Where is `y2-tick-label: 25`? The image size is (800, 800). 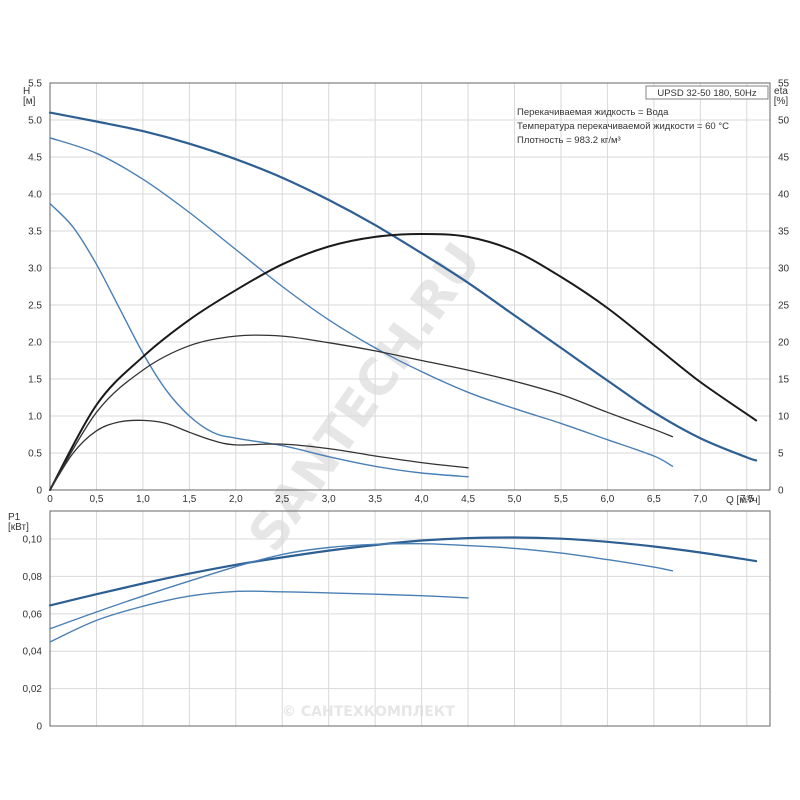 y2-tick-label: 25 is located at coordinates (784, 306).